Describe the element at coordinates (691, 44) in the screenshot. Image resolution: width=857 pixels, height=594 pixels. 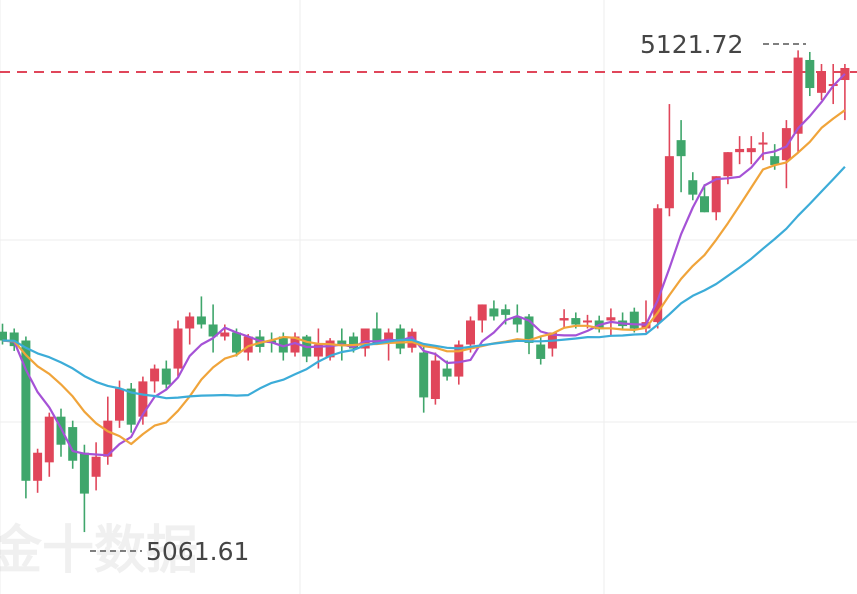
I see `high-price-label: 5121.72` at that location.